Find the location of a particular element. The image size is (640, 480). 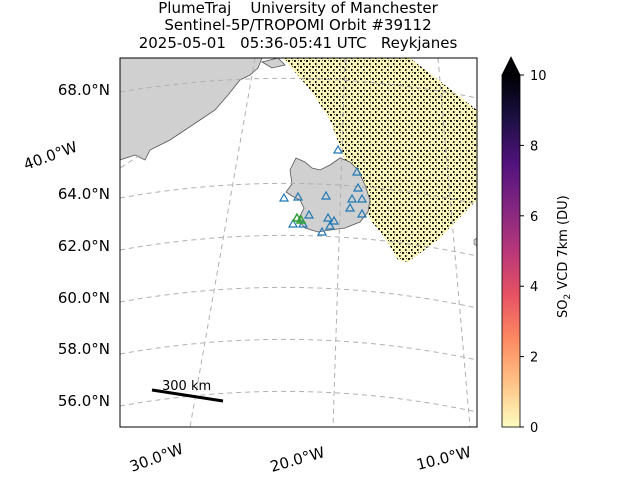

meridian-20w is located at coordinates (339, 242).